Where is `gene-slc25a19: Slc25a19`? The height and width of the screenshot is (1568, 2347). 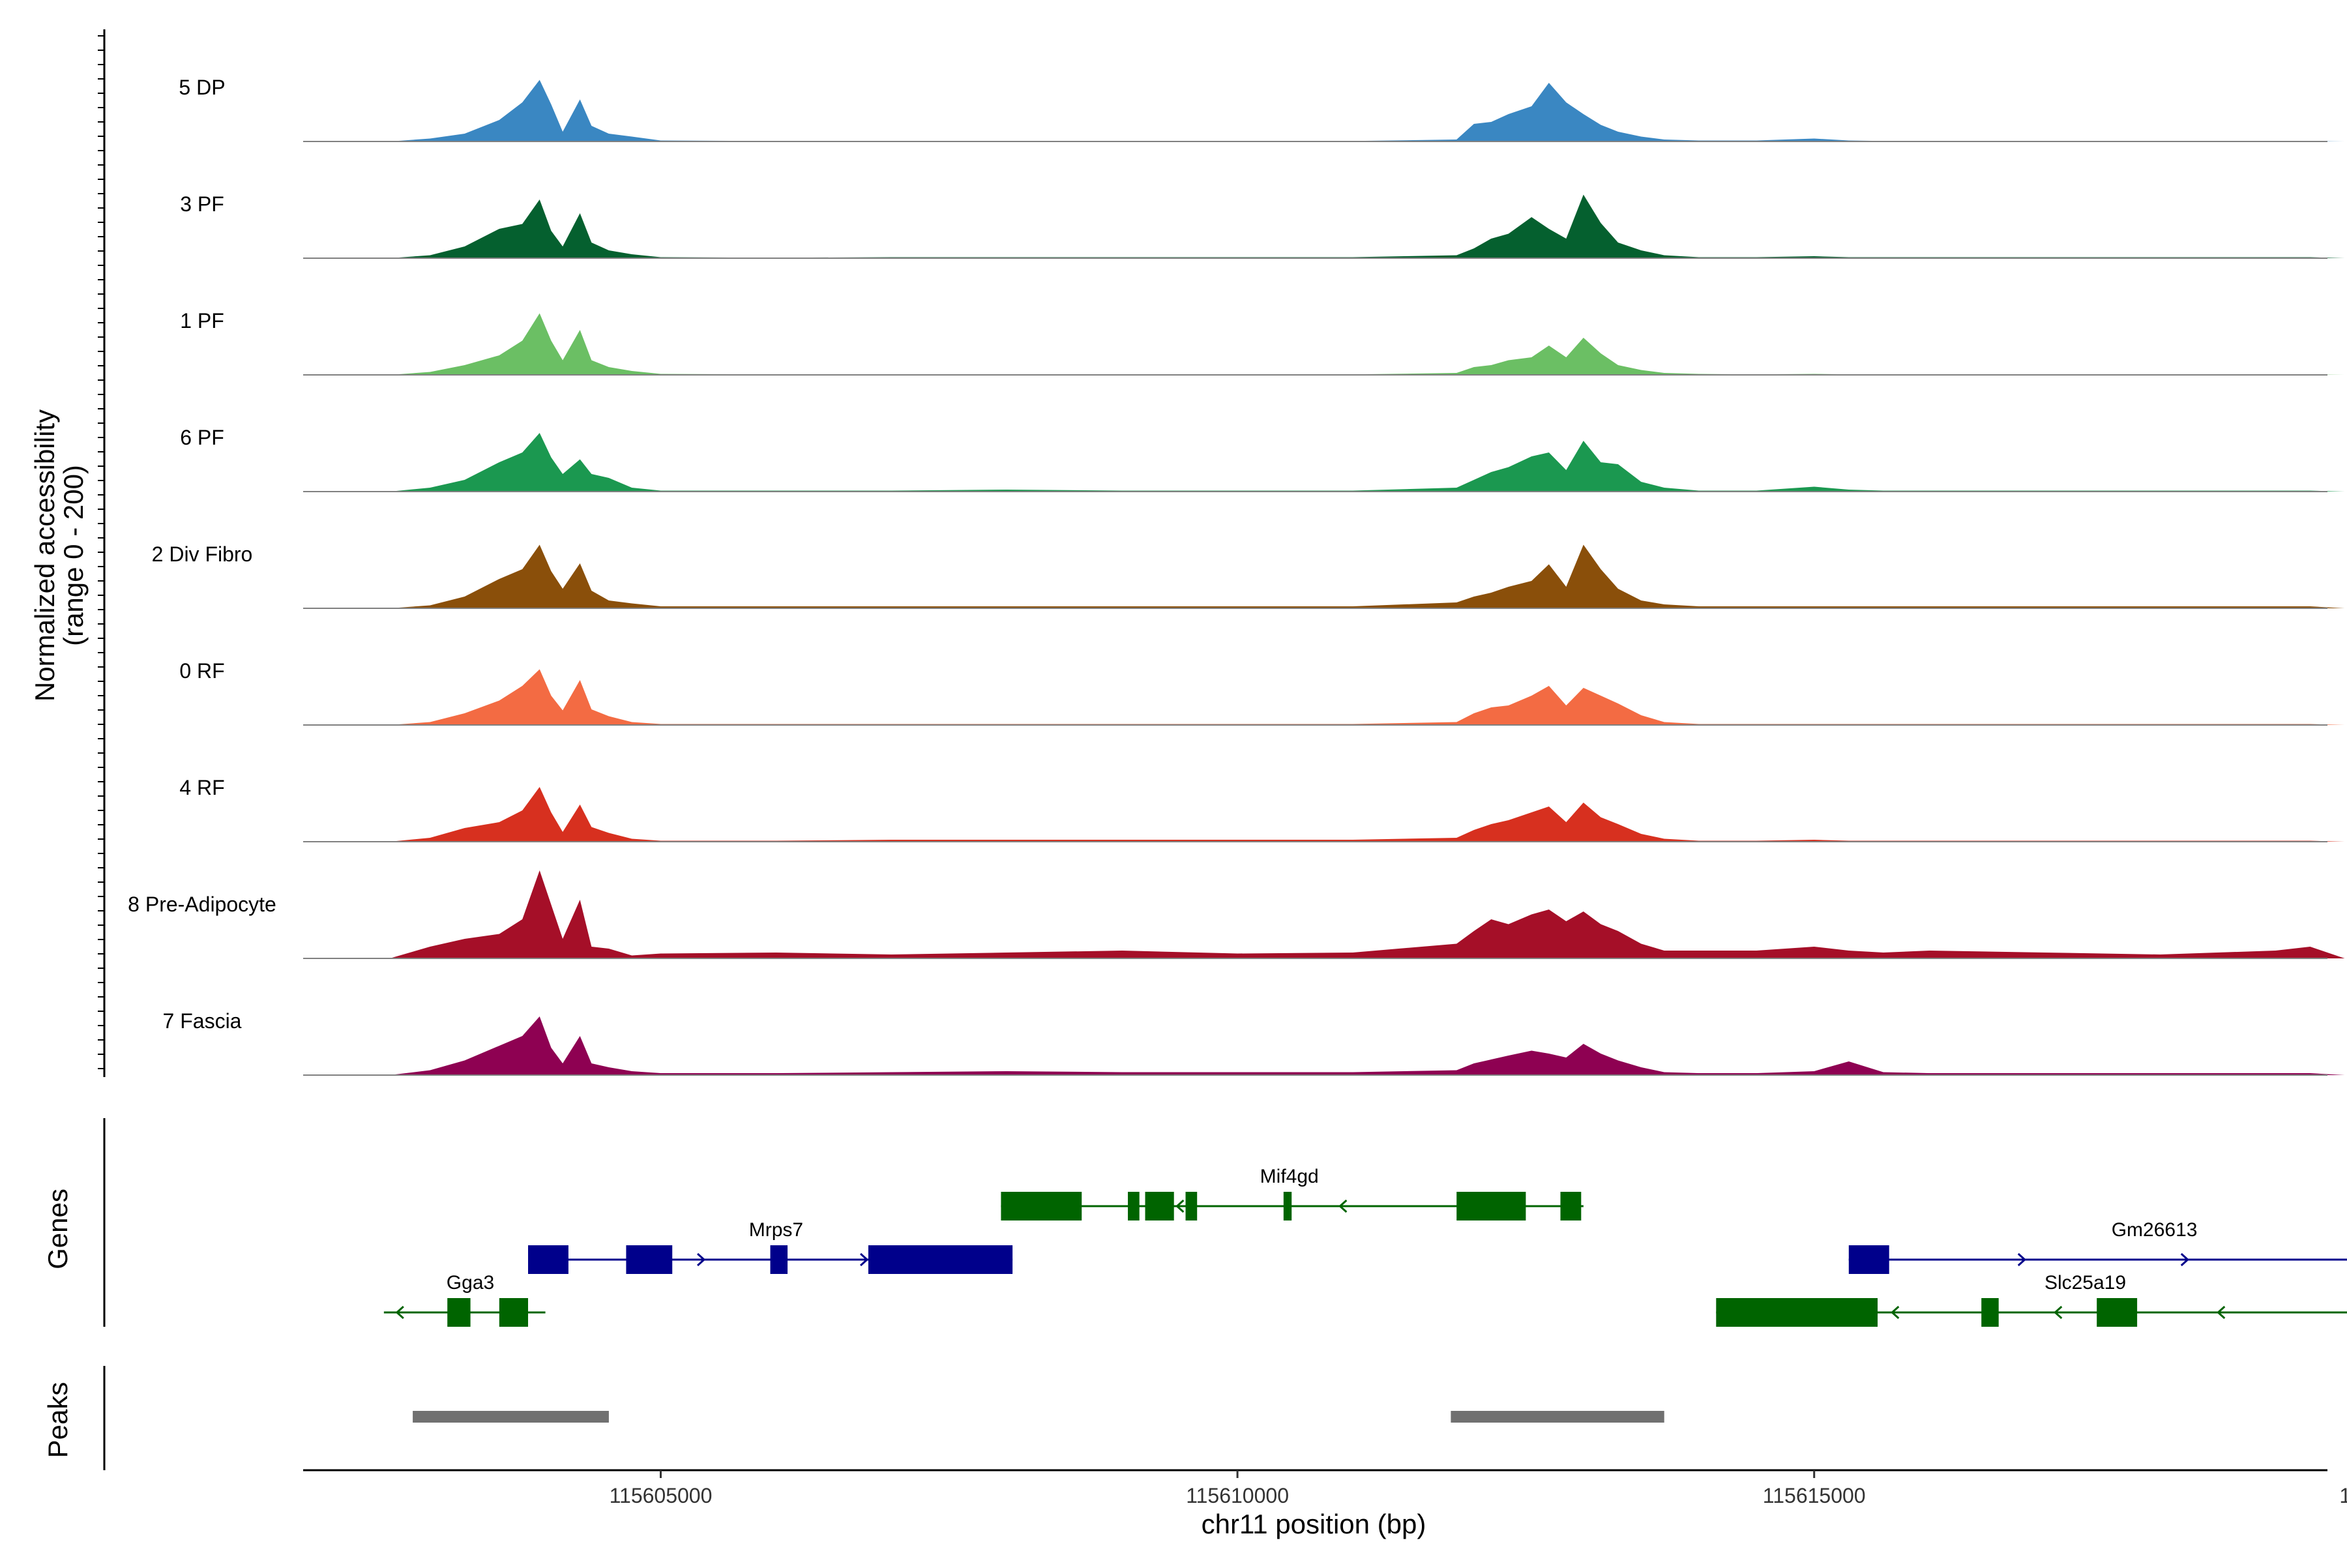 gene-slc25a19: Slc25a19 is located at coordinates (2031, 1299).